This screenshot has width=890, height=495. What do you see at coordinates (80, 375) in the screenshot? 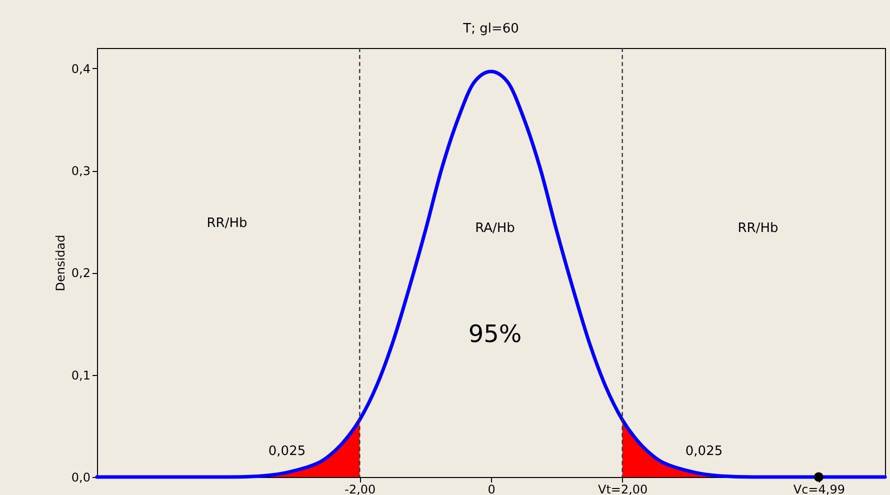
I see `y-tick-label: 0,1` at bounding box center [80, 375].